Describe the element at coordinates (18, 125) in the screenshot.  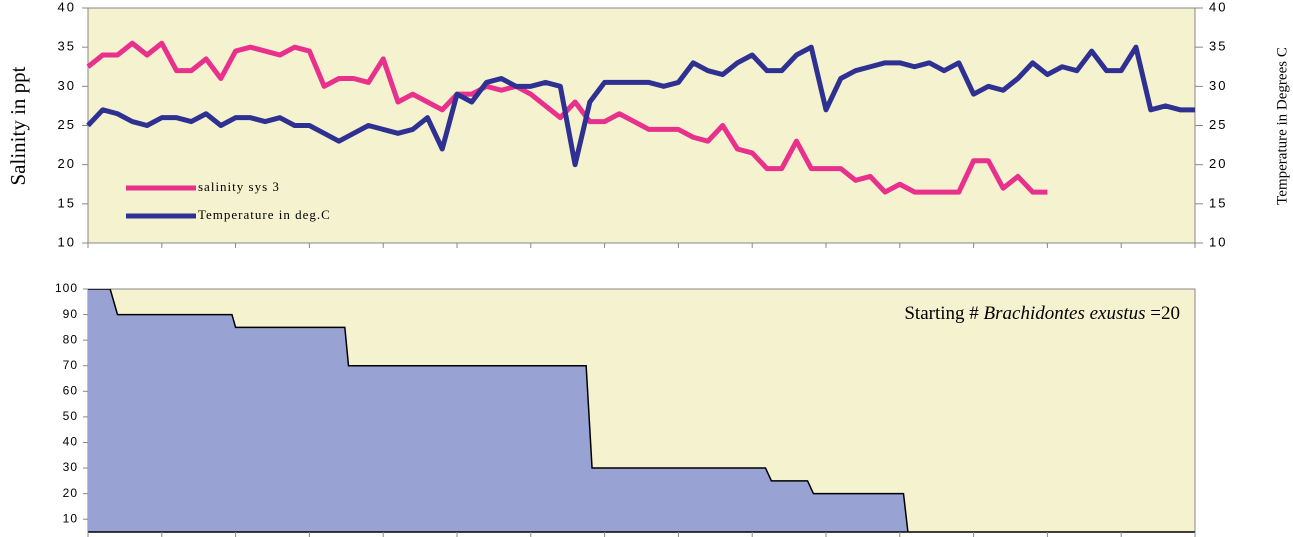
I see `y-axis-label: Salinity in ppt` at that location.